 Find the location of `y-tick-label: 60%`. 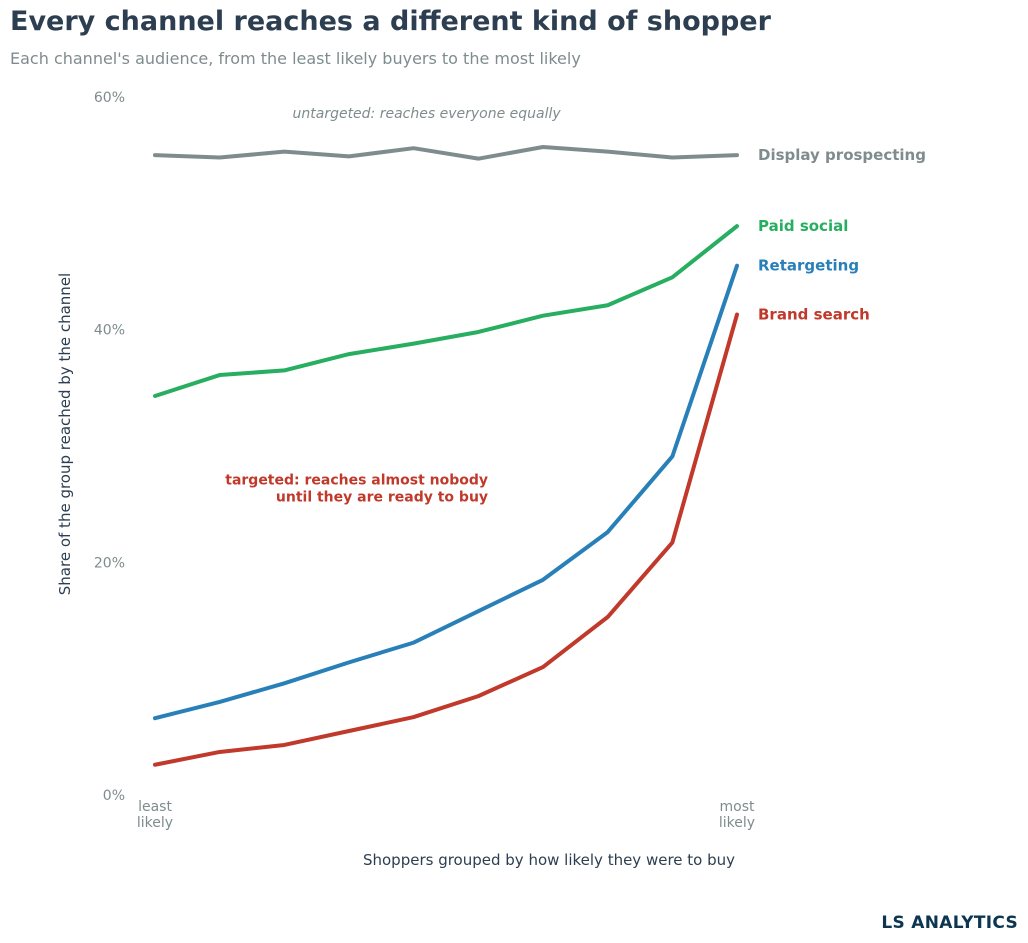

y-tick-label: 60% is located at coordinates (109, 98).